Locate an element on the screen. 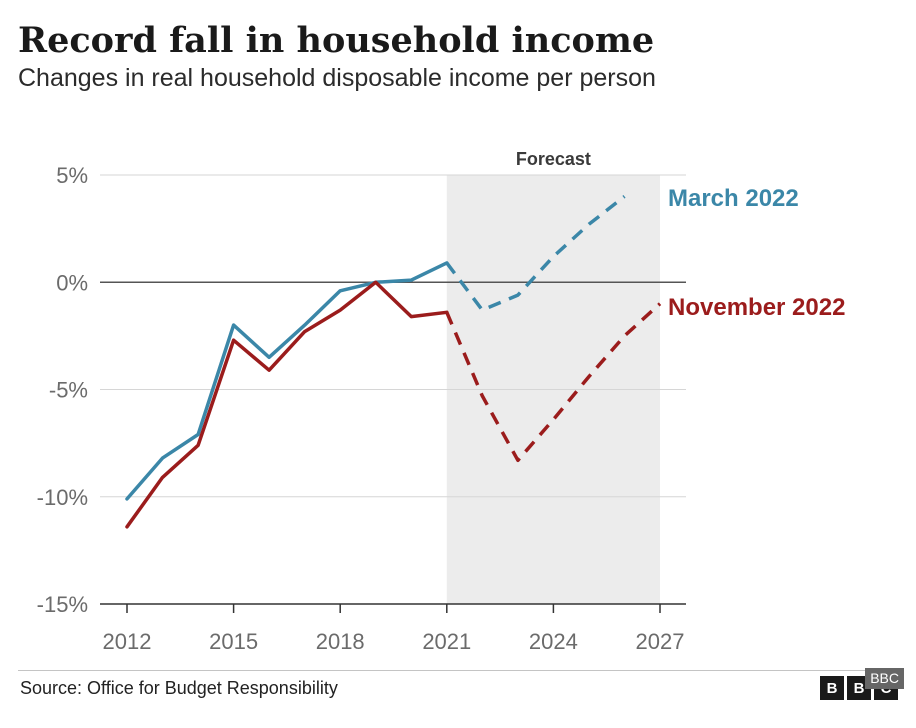  x-tick-label: 2012 is located at coordinates (127, 641).